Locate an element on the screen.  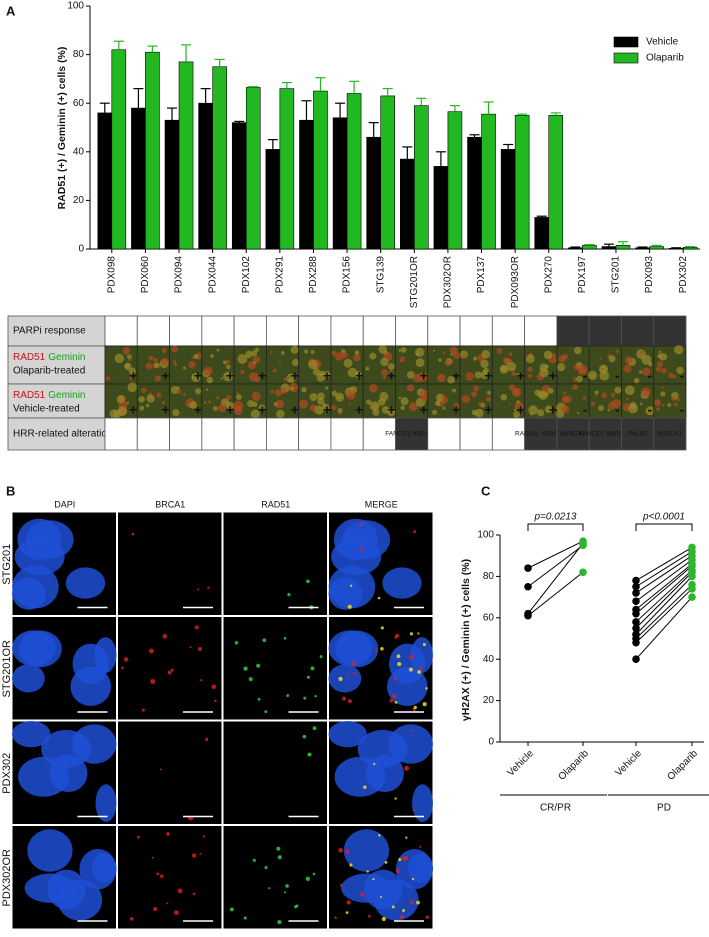
legend-label: Olaparib is located at coordinates (665, 58).